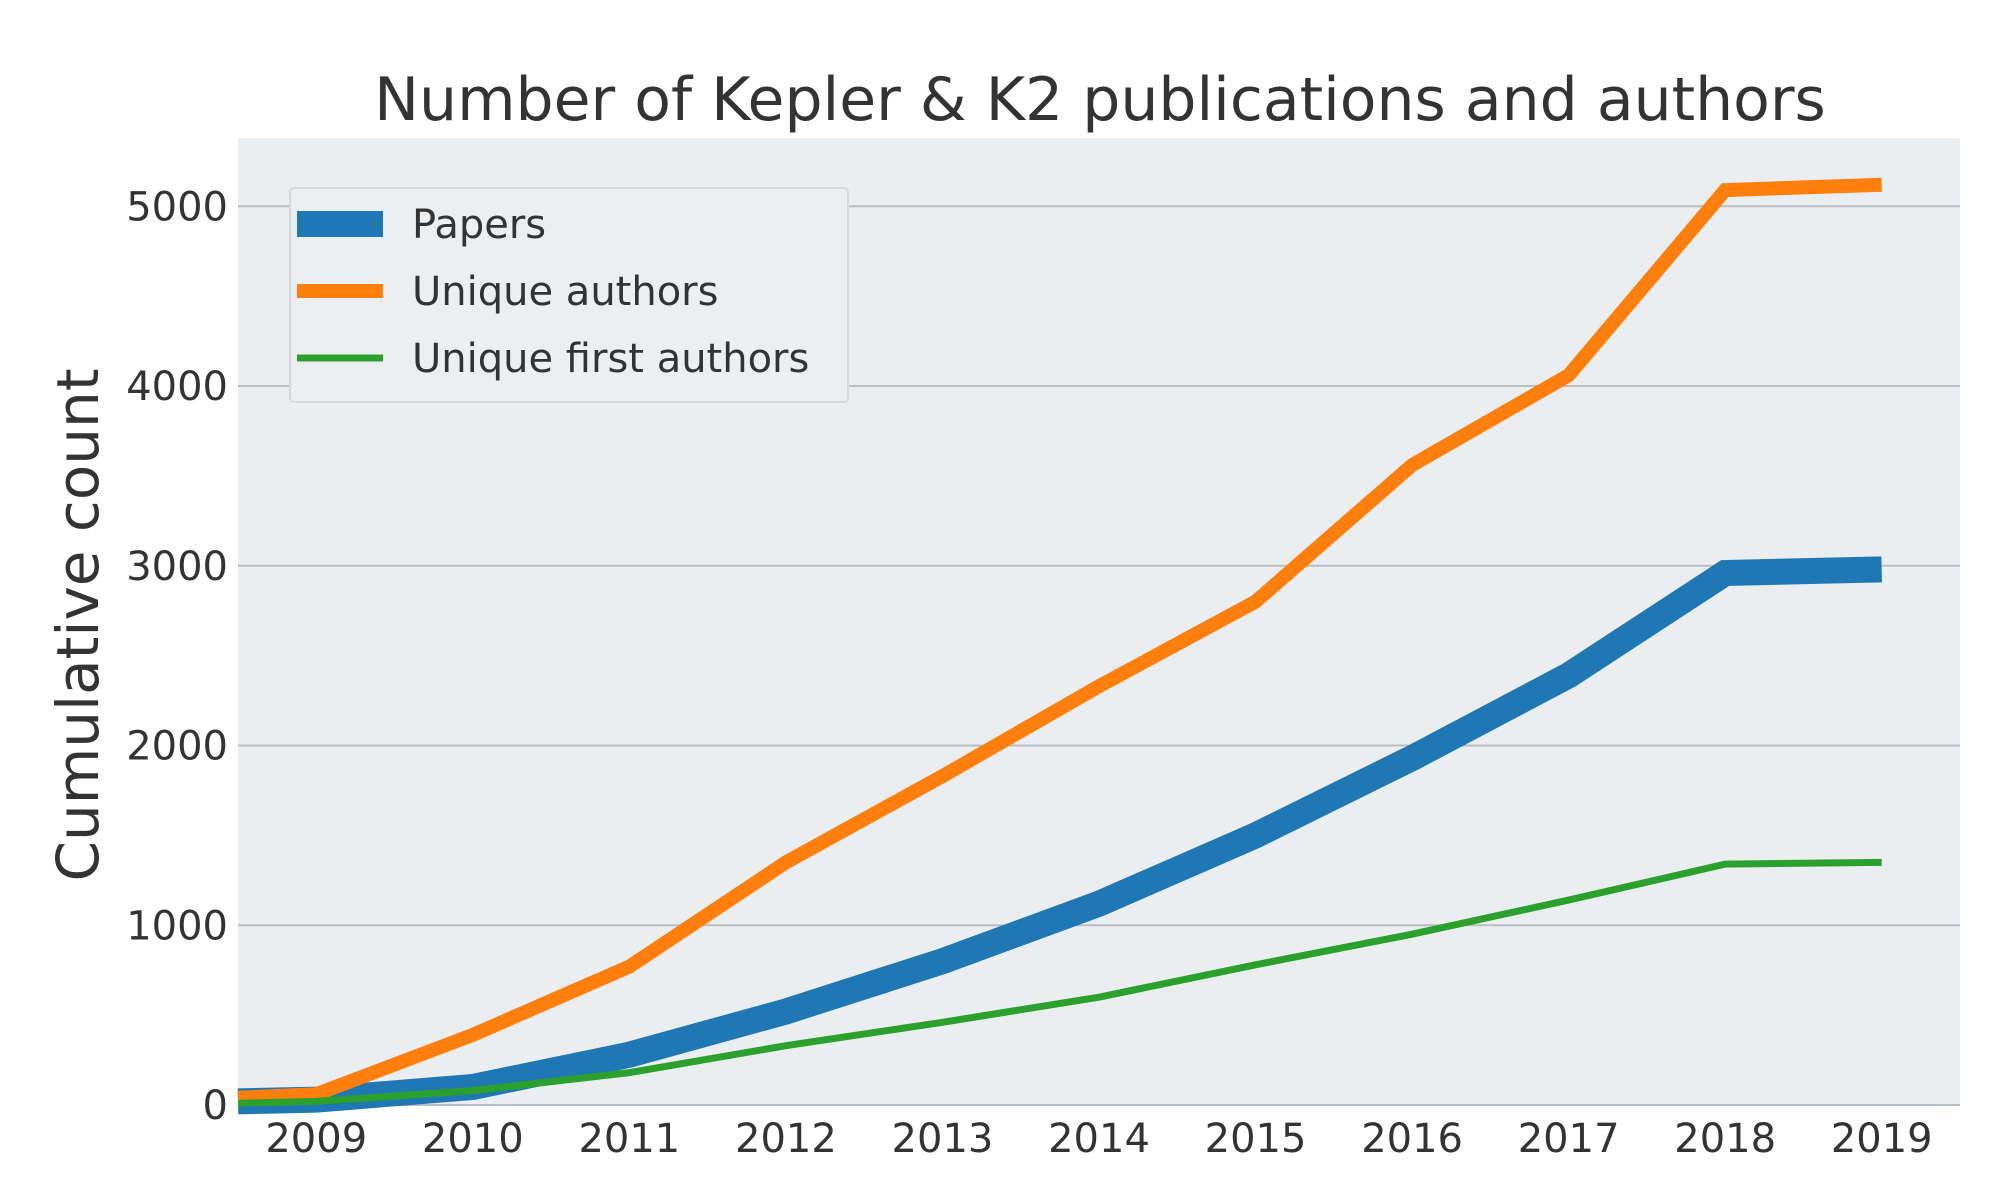 The image size is (2000, 1200). What do you see at coordinates (215, 1106) in the screenshot?
I see `y-tick-label: 0` at bounding box center [215, 1106].